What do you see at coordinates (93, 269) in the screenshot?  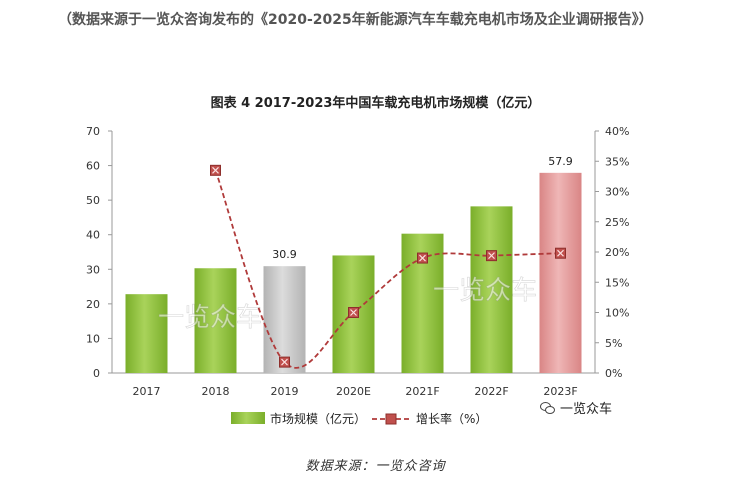 I see `y-left-tick-label: 30` at bounding box center [93, 269].